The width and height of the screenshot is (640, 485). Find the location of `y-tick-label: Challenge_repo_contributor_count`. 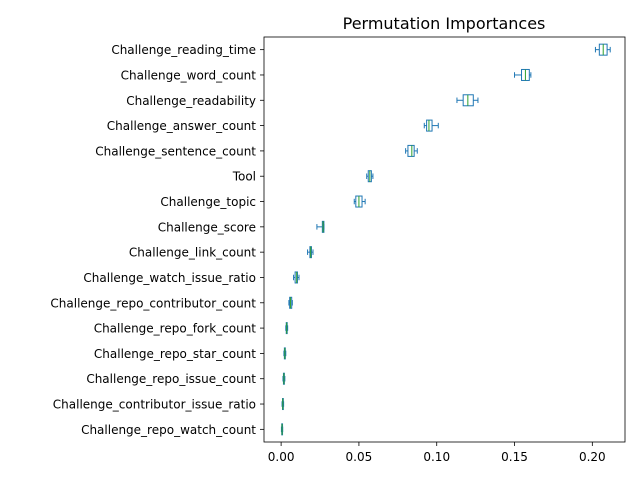

y-tick-label: Challenge_repo_contributor_count is located at coordinates (153, 303).